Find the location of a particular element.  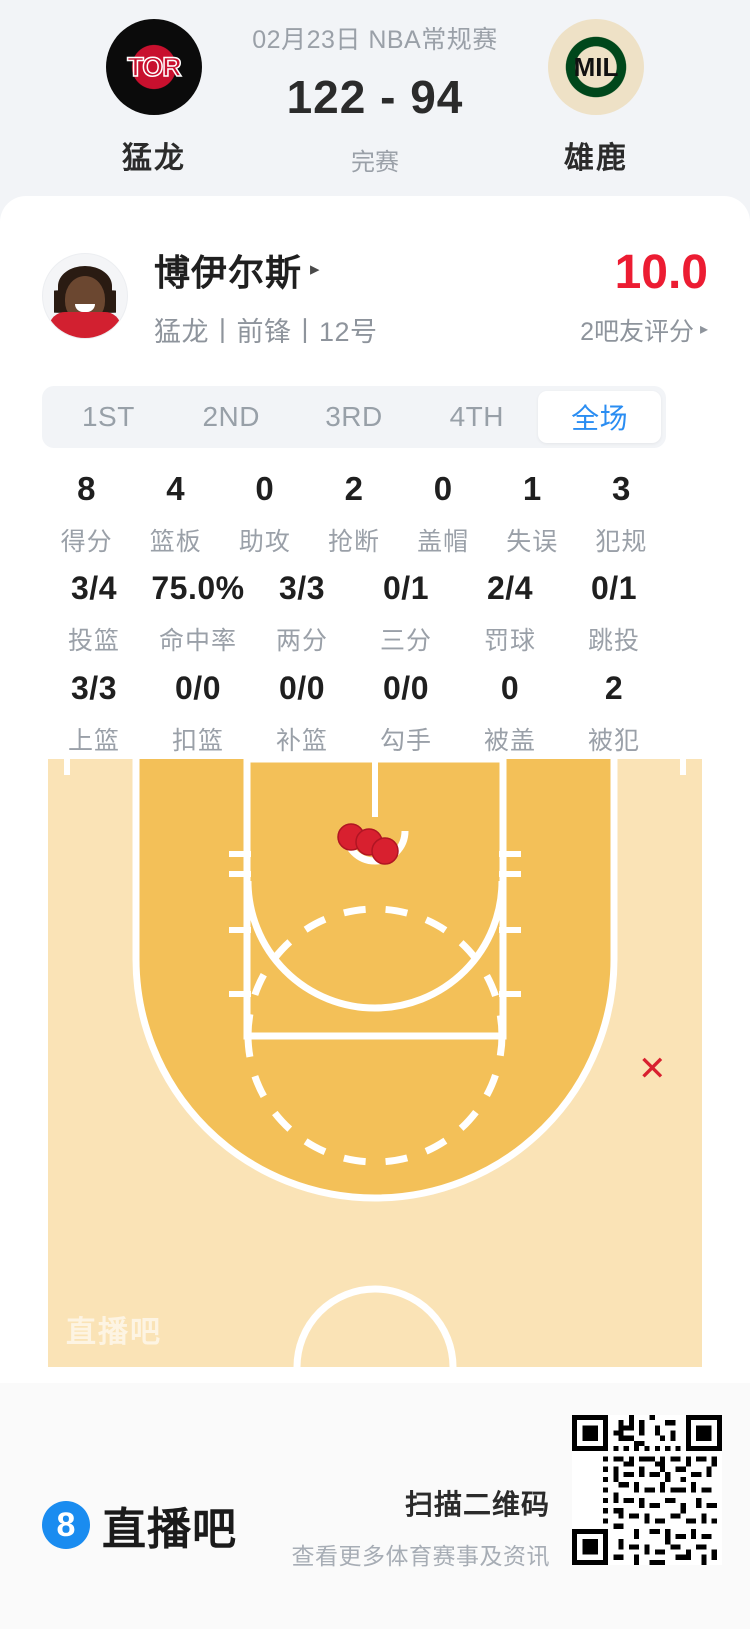

stat-jump-shots: 0/1 跳投 is located at coordinates (614, 613).